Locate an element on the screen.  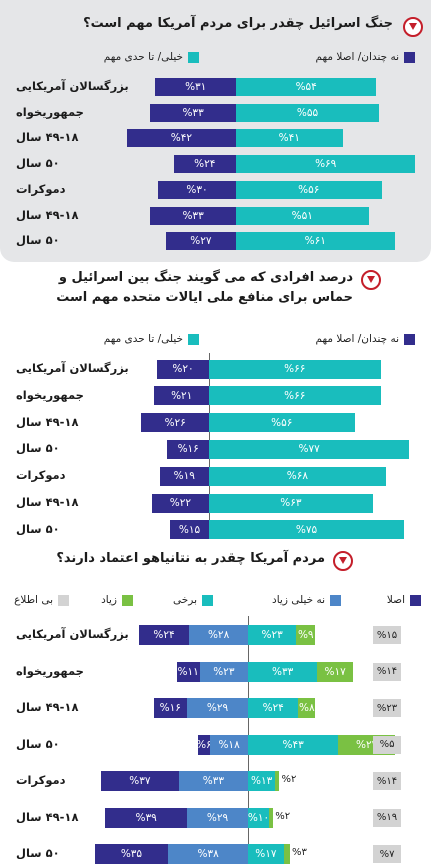
bar-some: %۳۳ is located at coordinates (283, 671).